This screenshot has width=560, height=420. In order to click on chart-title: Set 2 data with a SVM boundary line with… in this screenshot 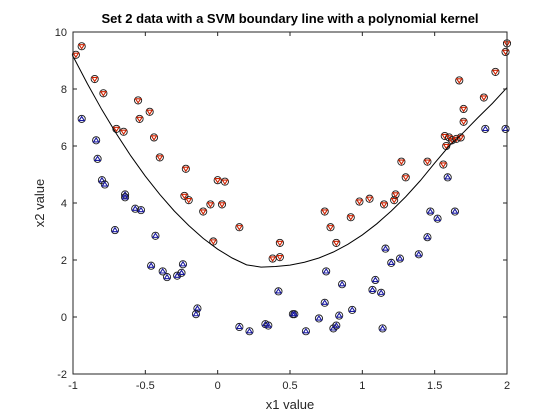, I will do `click(289, 18)`.